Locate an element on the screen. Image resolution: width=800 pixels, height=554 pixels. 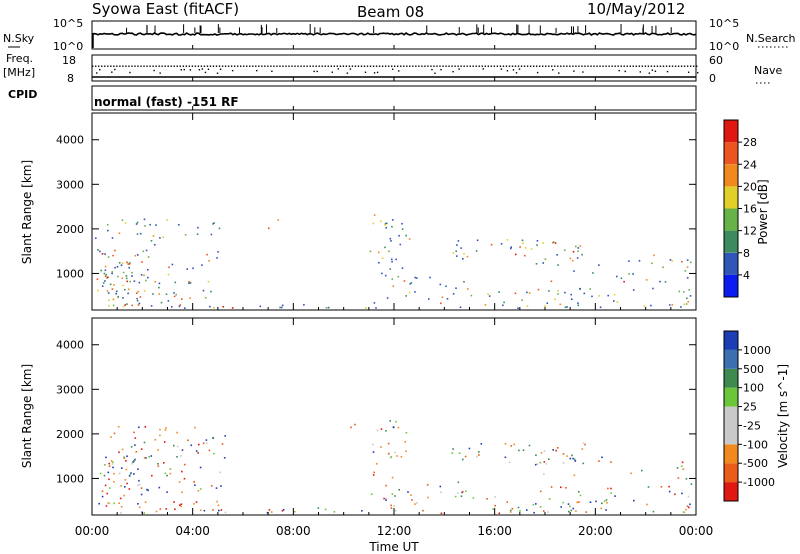
nsearch-label: N.Search is located at coordinates (771, 38).